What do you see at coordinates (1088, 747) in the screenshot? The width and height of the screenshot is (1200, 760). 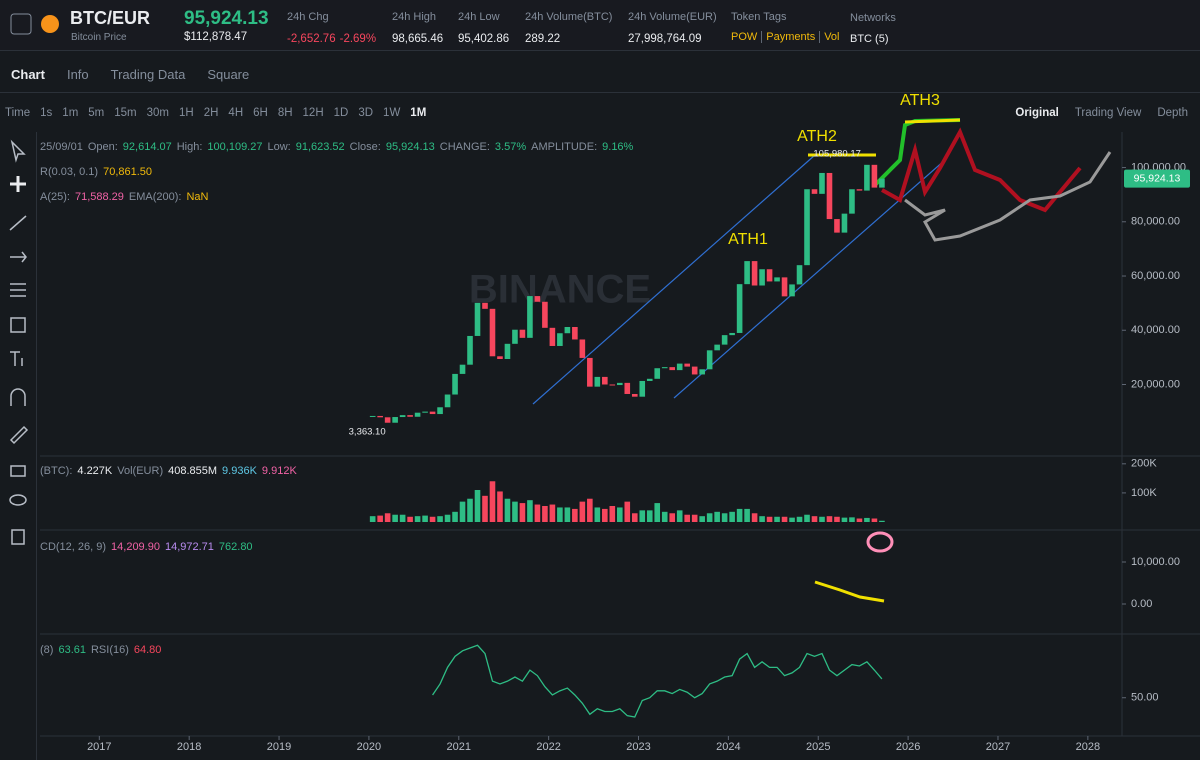 I see `x-tick-label: 2028` at bounding box center [1088, 747].